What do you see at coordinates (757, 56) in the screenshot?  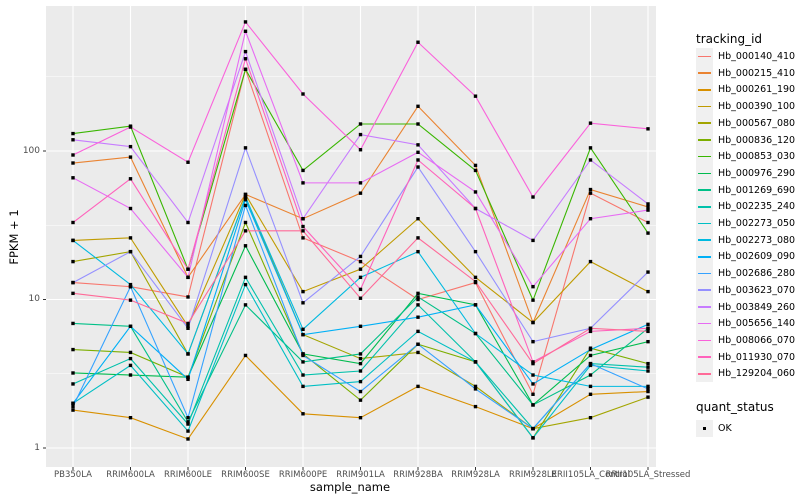 I see `legend-item-label: Hb_000140_410` at bounding box center [757, 56].